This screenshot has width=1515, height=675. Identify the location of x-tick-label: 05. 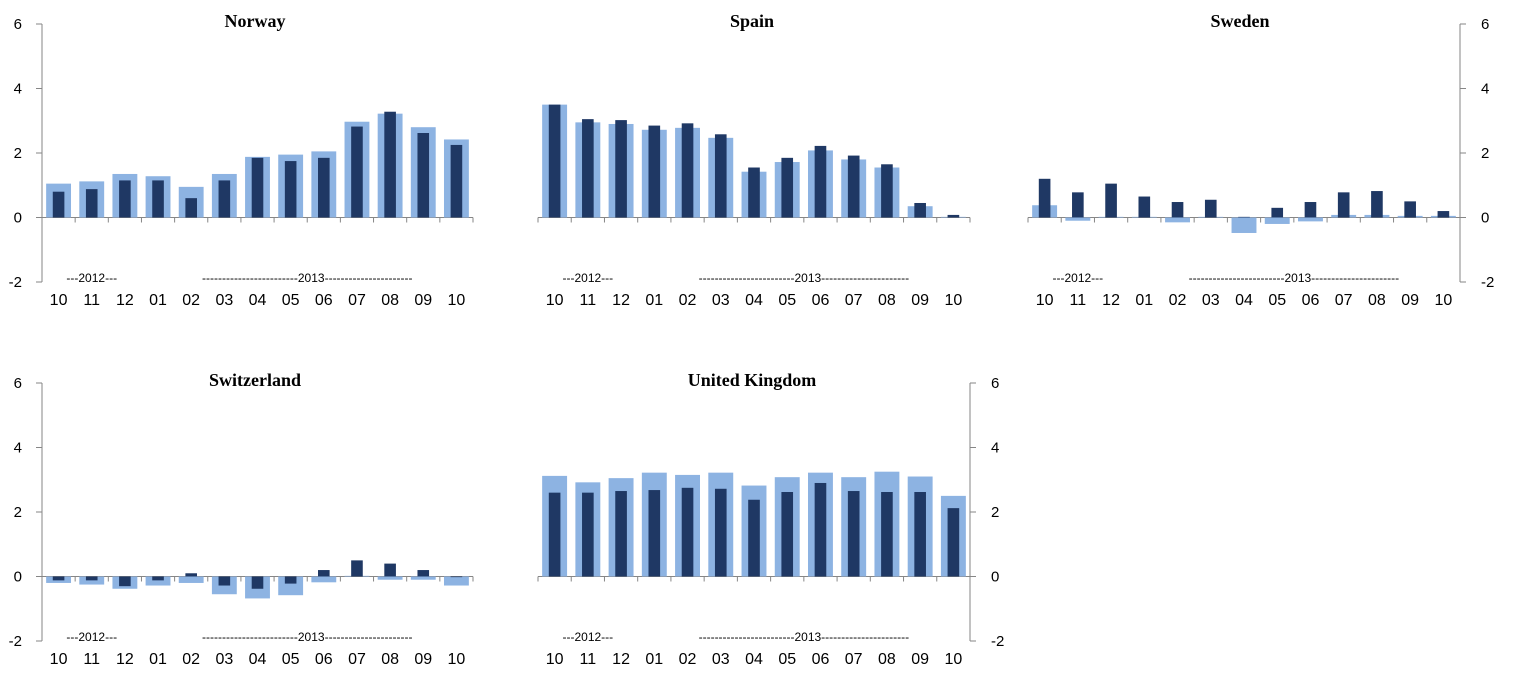
(1277, 300).